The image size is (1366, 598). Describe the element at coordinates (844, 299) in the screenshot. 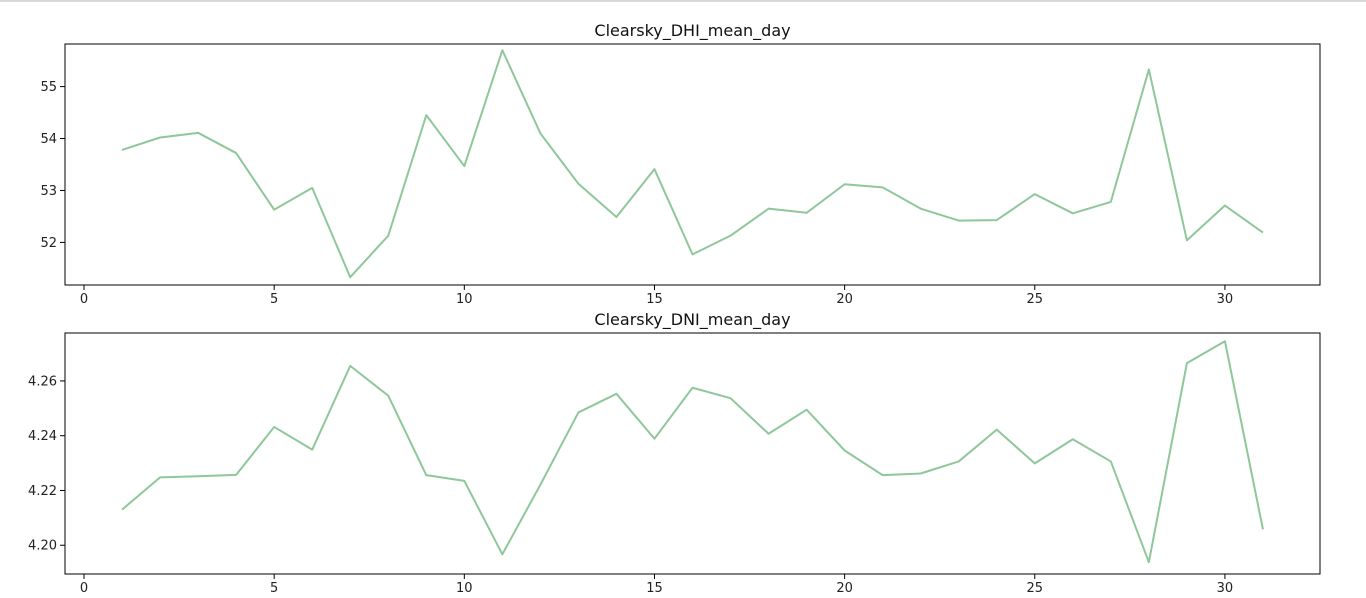

I see `chart1-x-tick-label-20: 20` at that location.